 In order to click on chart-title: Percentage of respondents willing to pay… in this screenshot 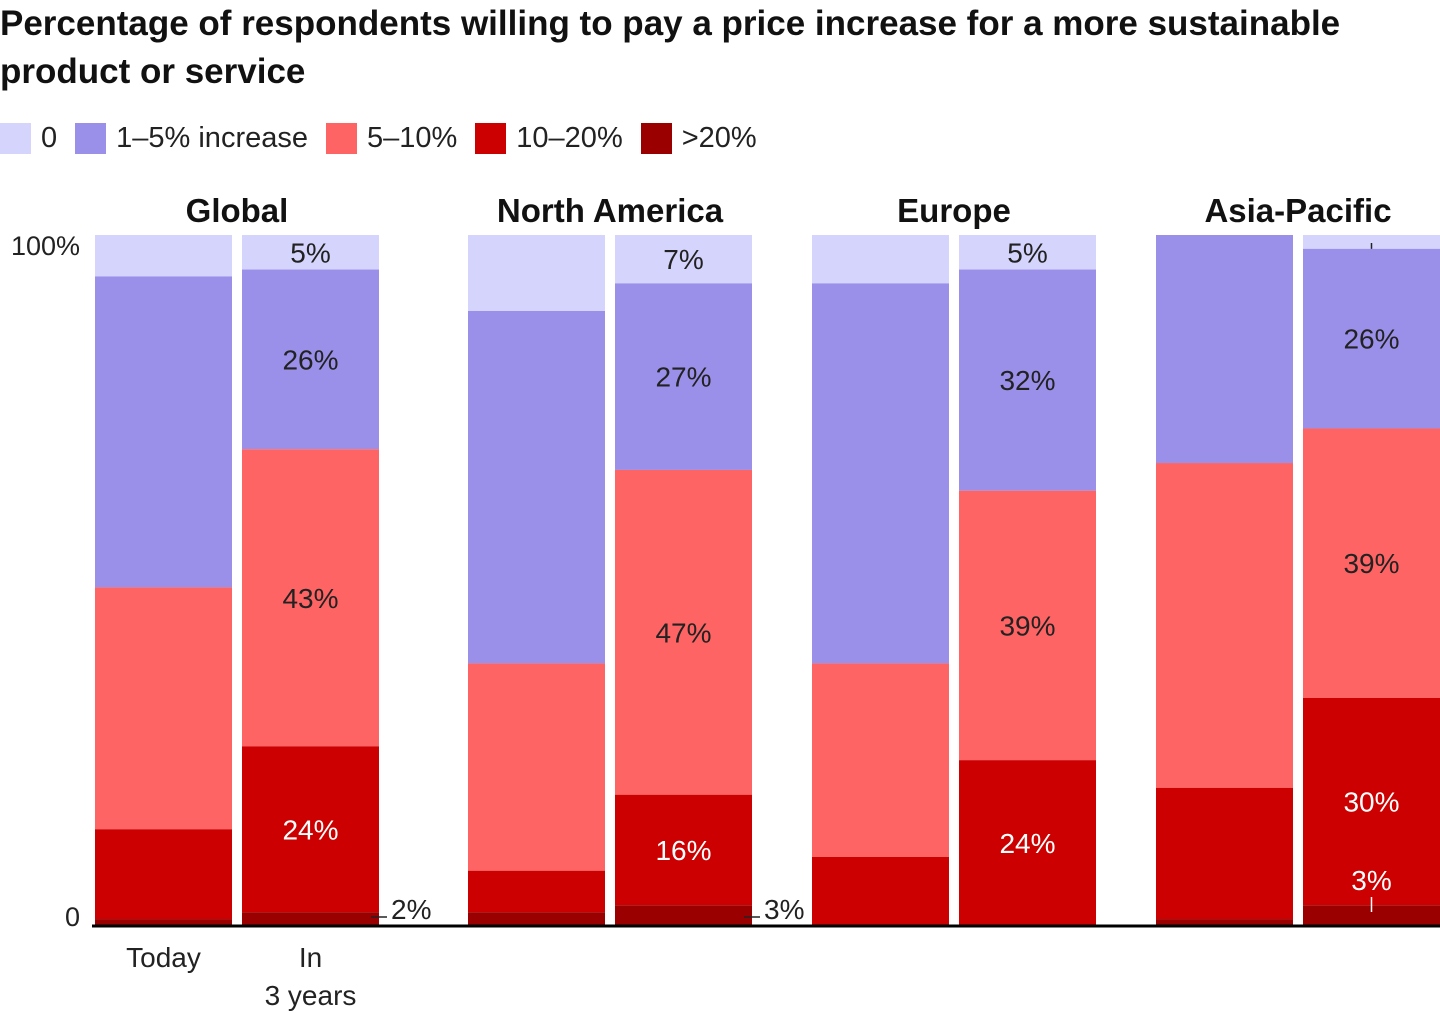, I will do `click(670, 47)`.